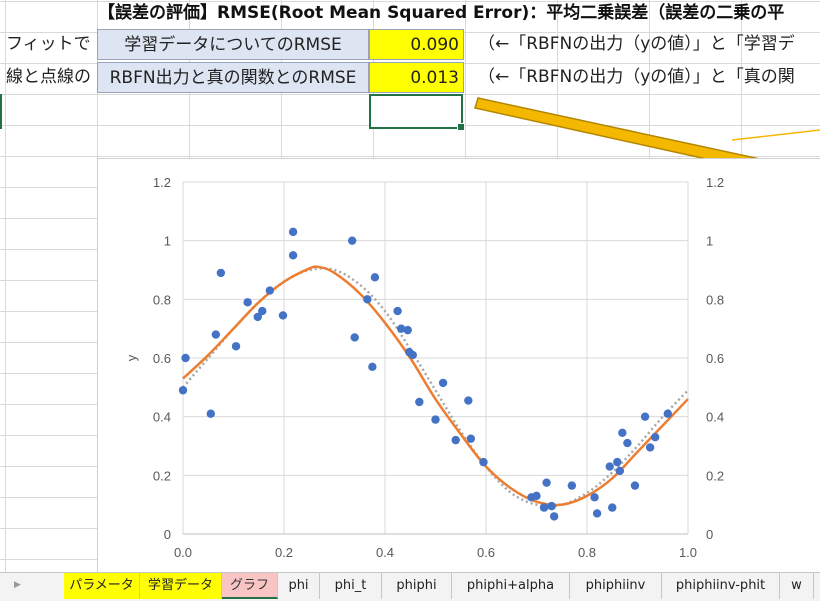 Image resolution: width=820 pixels, height=601 pixels. I want to click on tab-phiphiinv-phit: phiphiinv-phit, so click(721, 586).